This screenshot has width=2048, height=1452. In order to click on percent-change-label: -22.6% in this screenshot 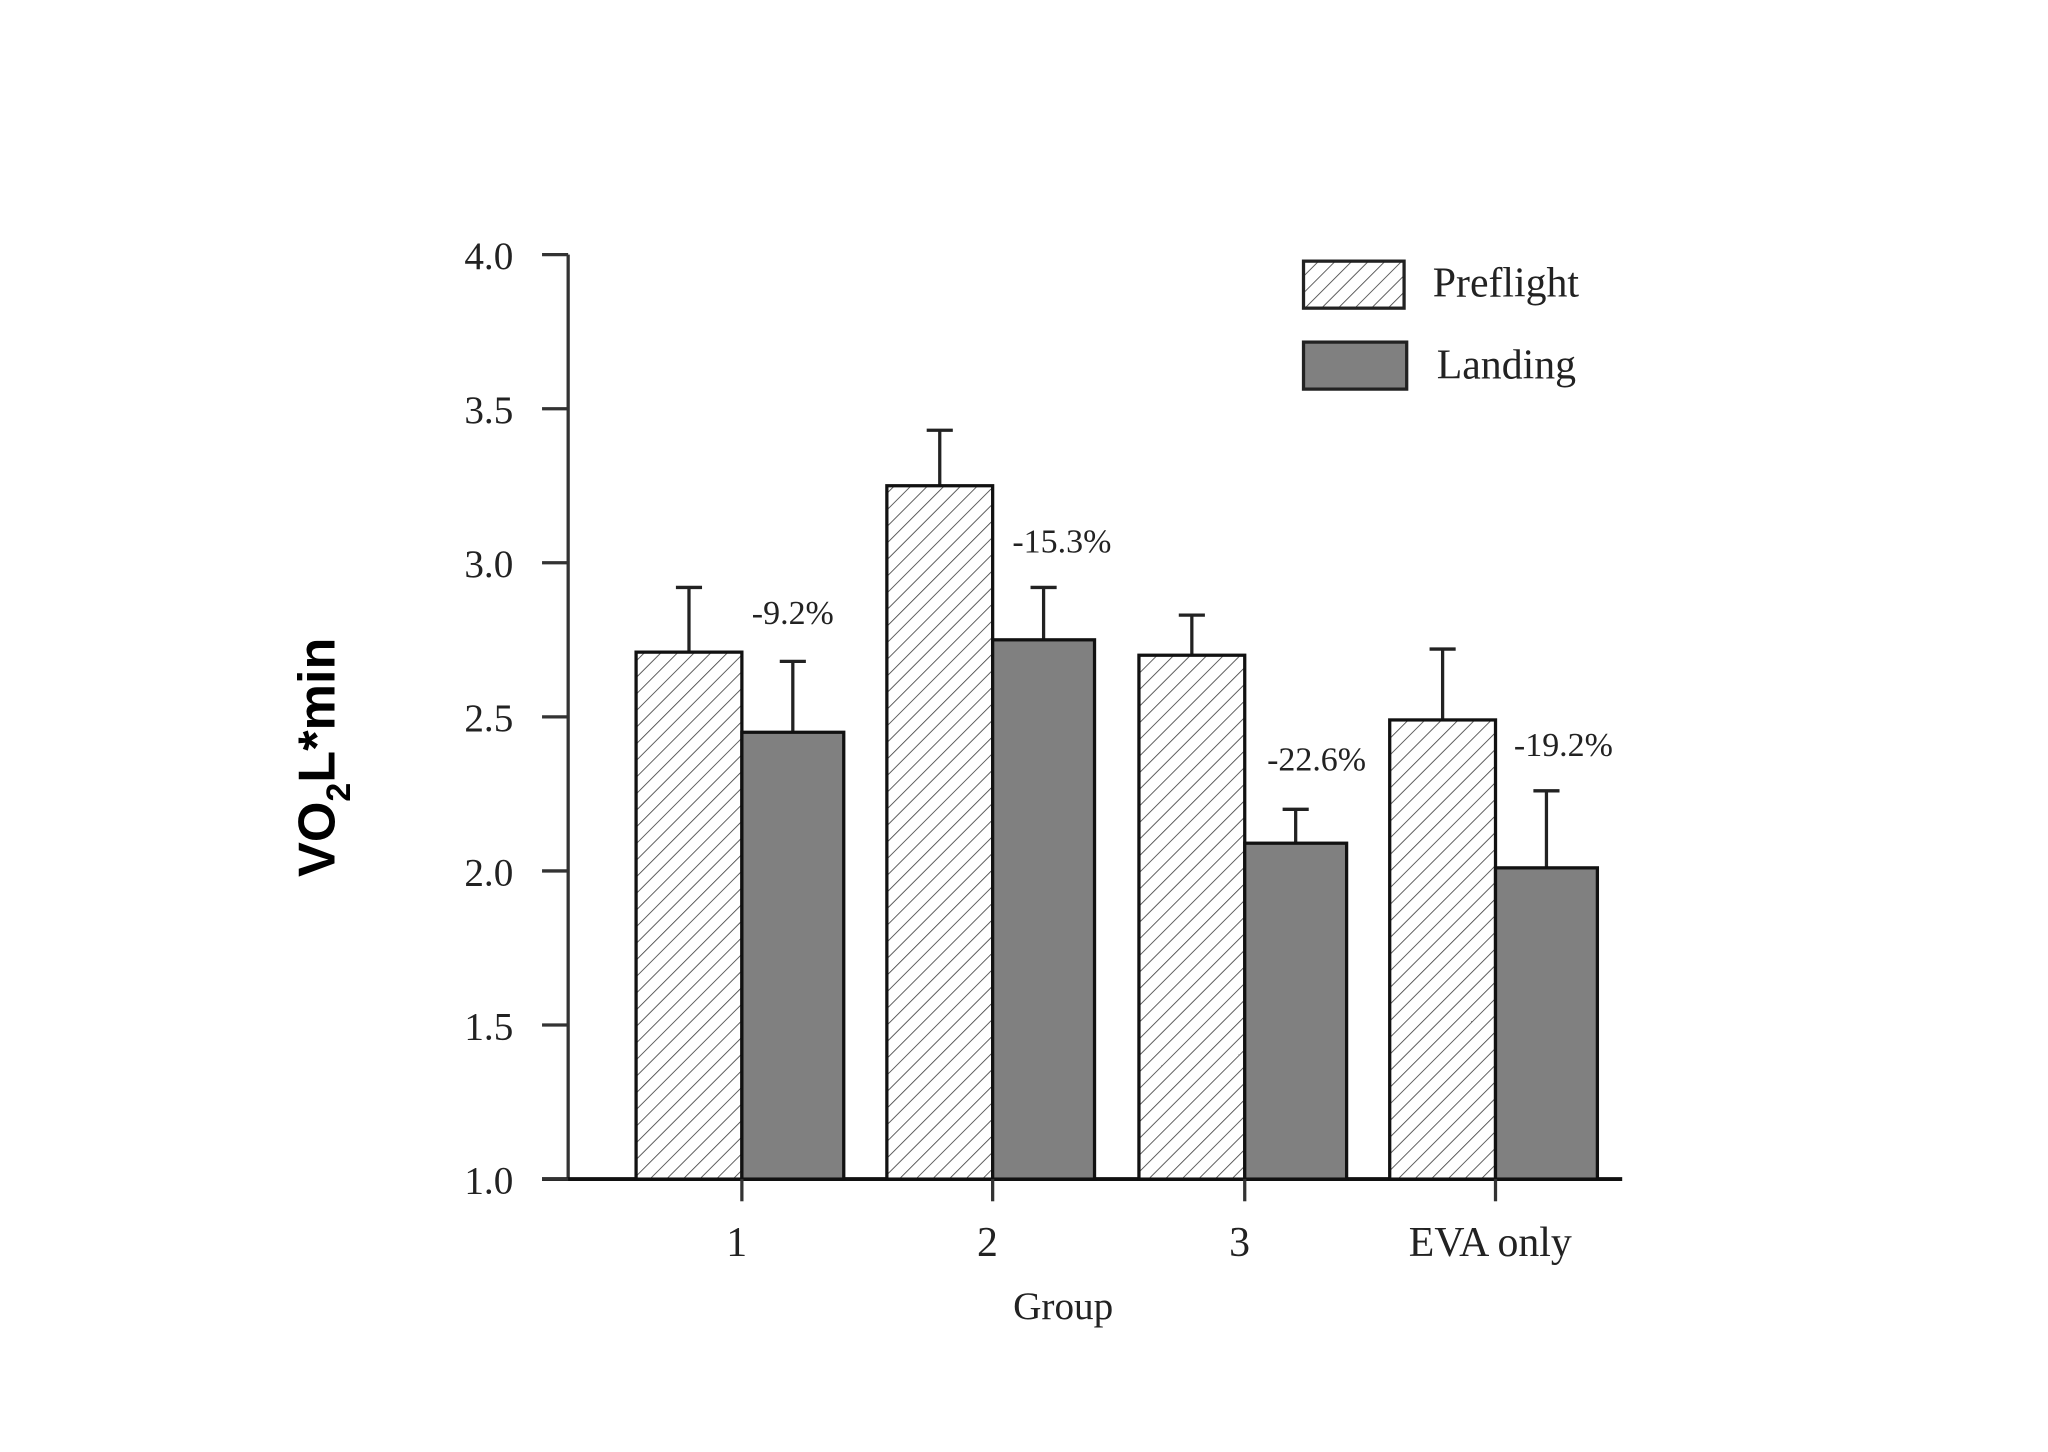, I will do `click(1316, 759)`.